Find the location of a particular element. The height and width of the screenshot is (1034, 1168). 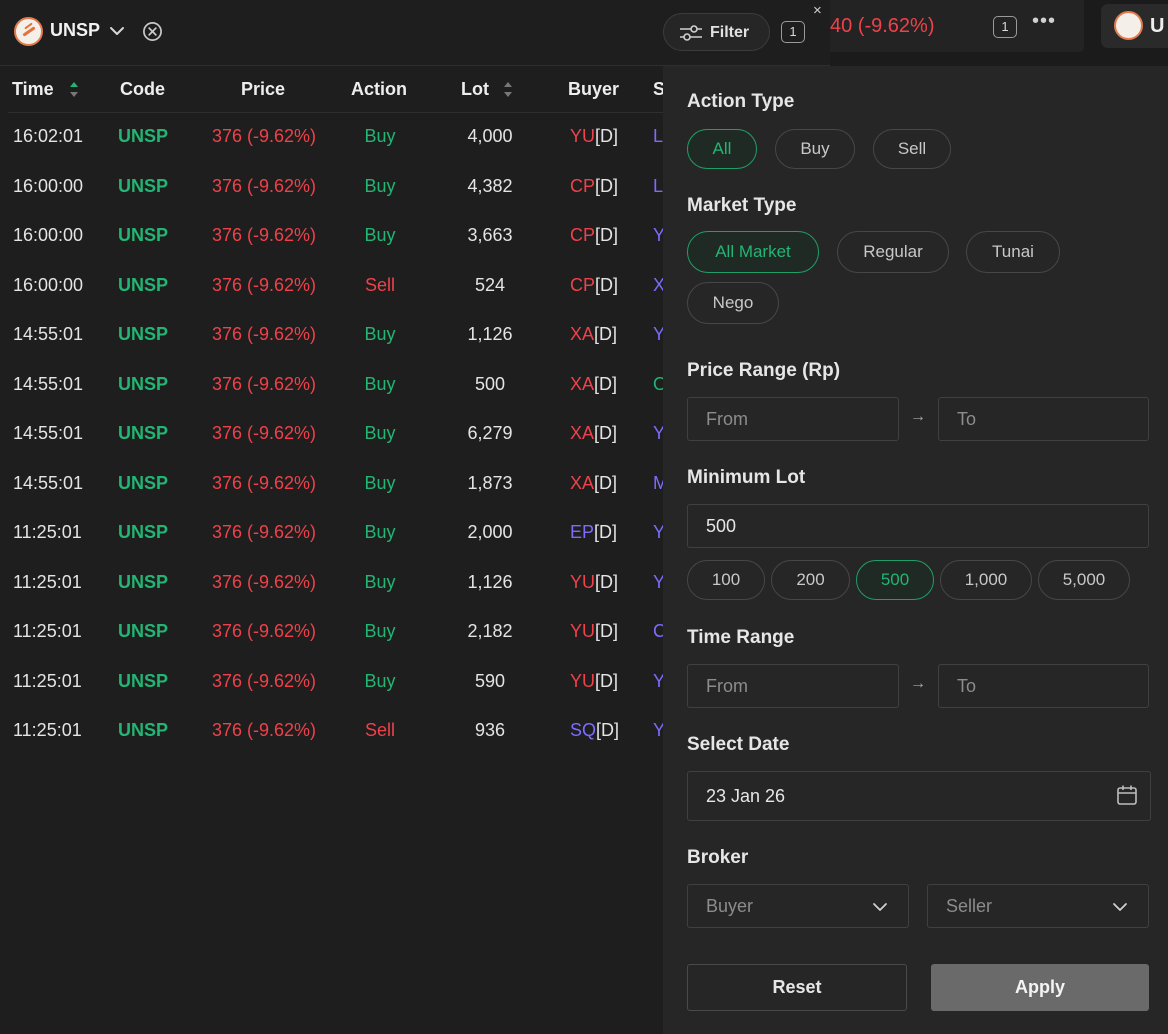

calendar-icon is located at coordinates (1127, 795).